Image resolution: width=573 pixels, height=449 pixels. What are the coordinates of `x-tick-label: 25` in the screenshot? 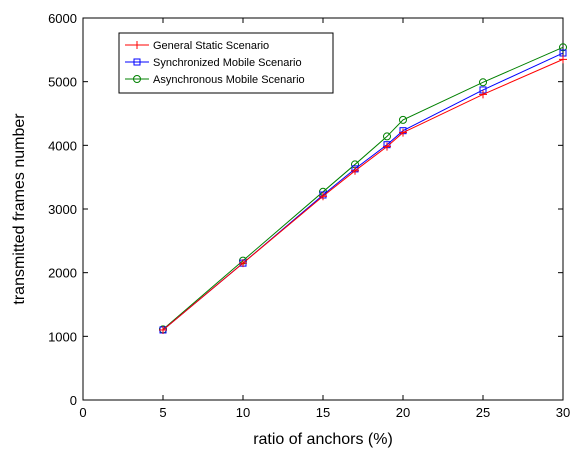 It's located at (483, 412).